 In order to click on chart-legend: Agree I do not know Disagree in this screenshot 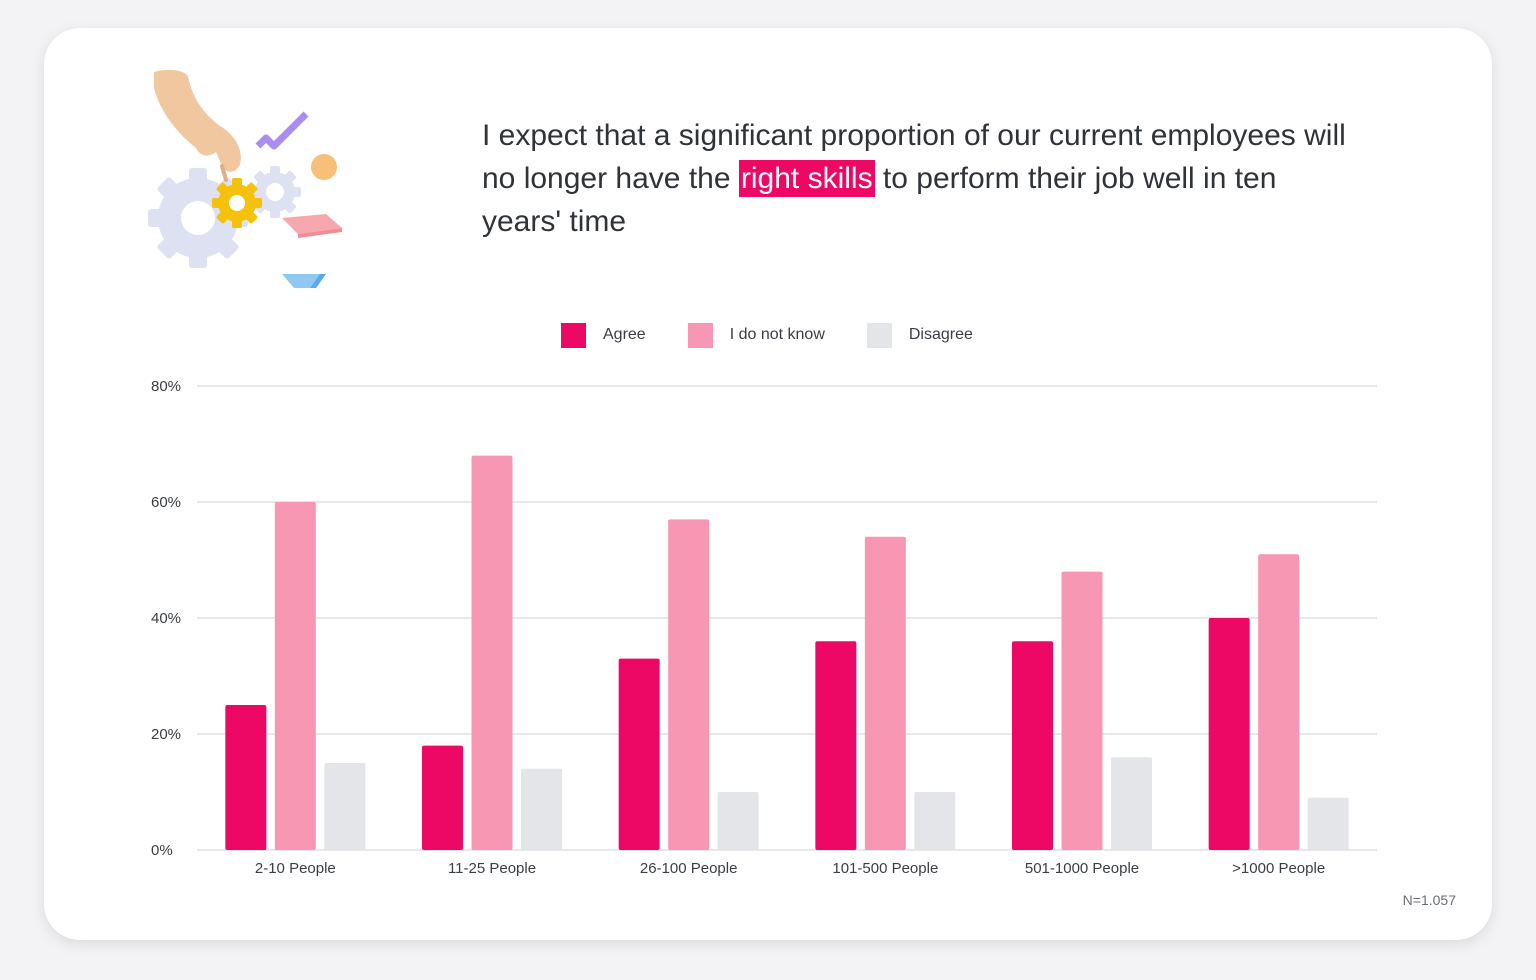, I will do `click(788, 335)`.